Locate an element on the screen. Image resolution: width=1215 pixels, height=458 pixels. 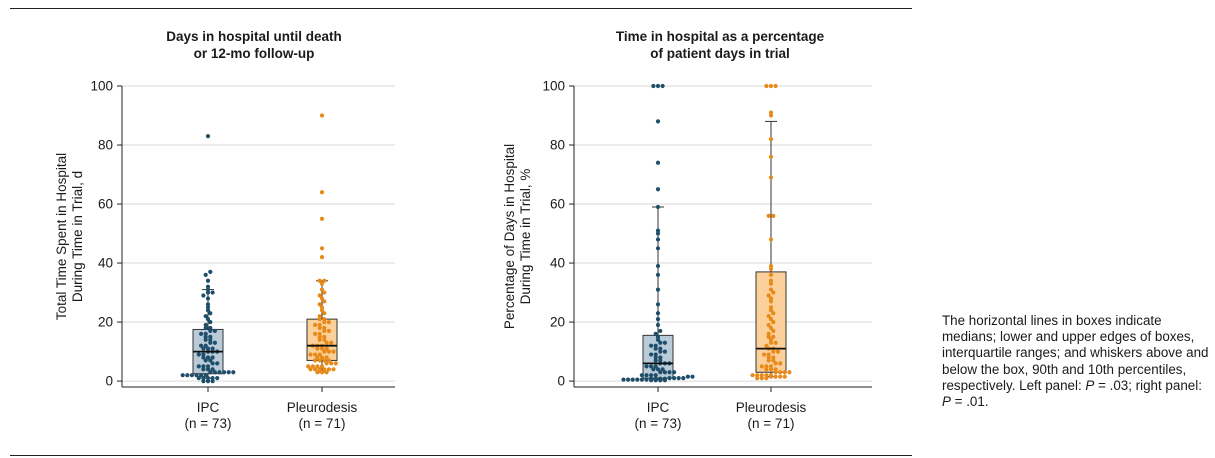
y-axis-label-line: During Time in Trial, % is located at coordinates (525, 237).